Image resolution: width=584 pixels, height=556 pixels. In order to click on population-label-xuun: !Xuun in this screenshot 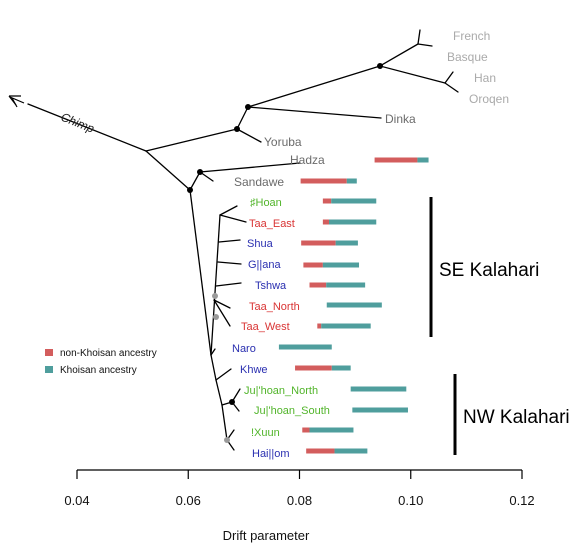, I will do `click(265, 433)`.